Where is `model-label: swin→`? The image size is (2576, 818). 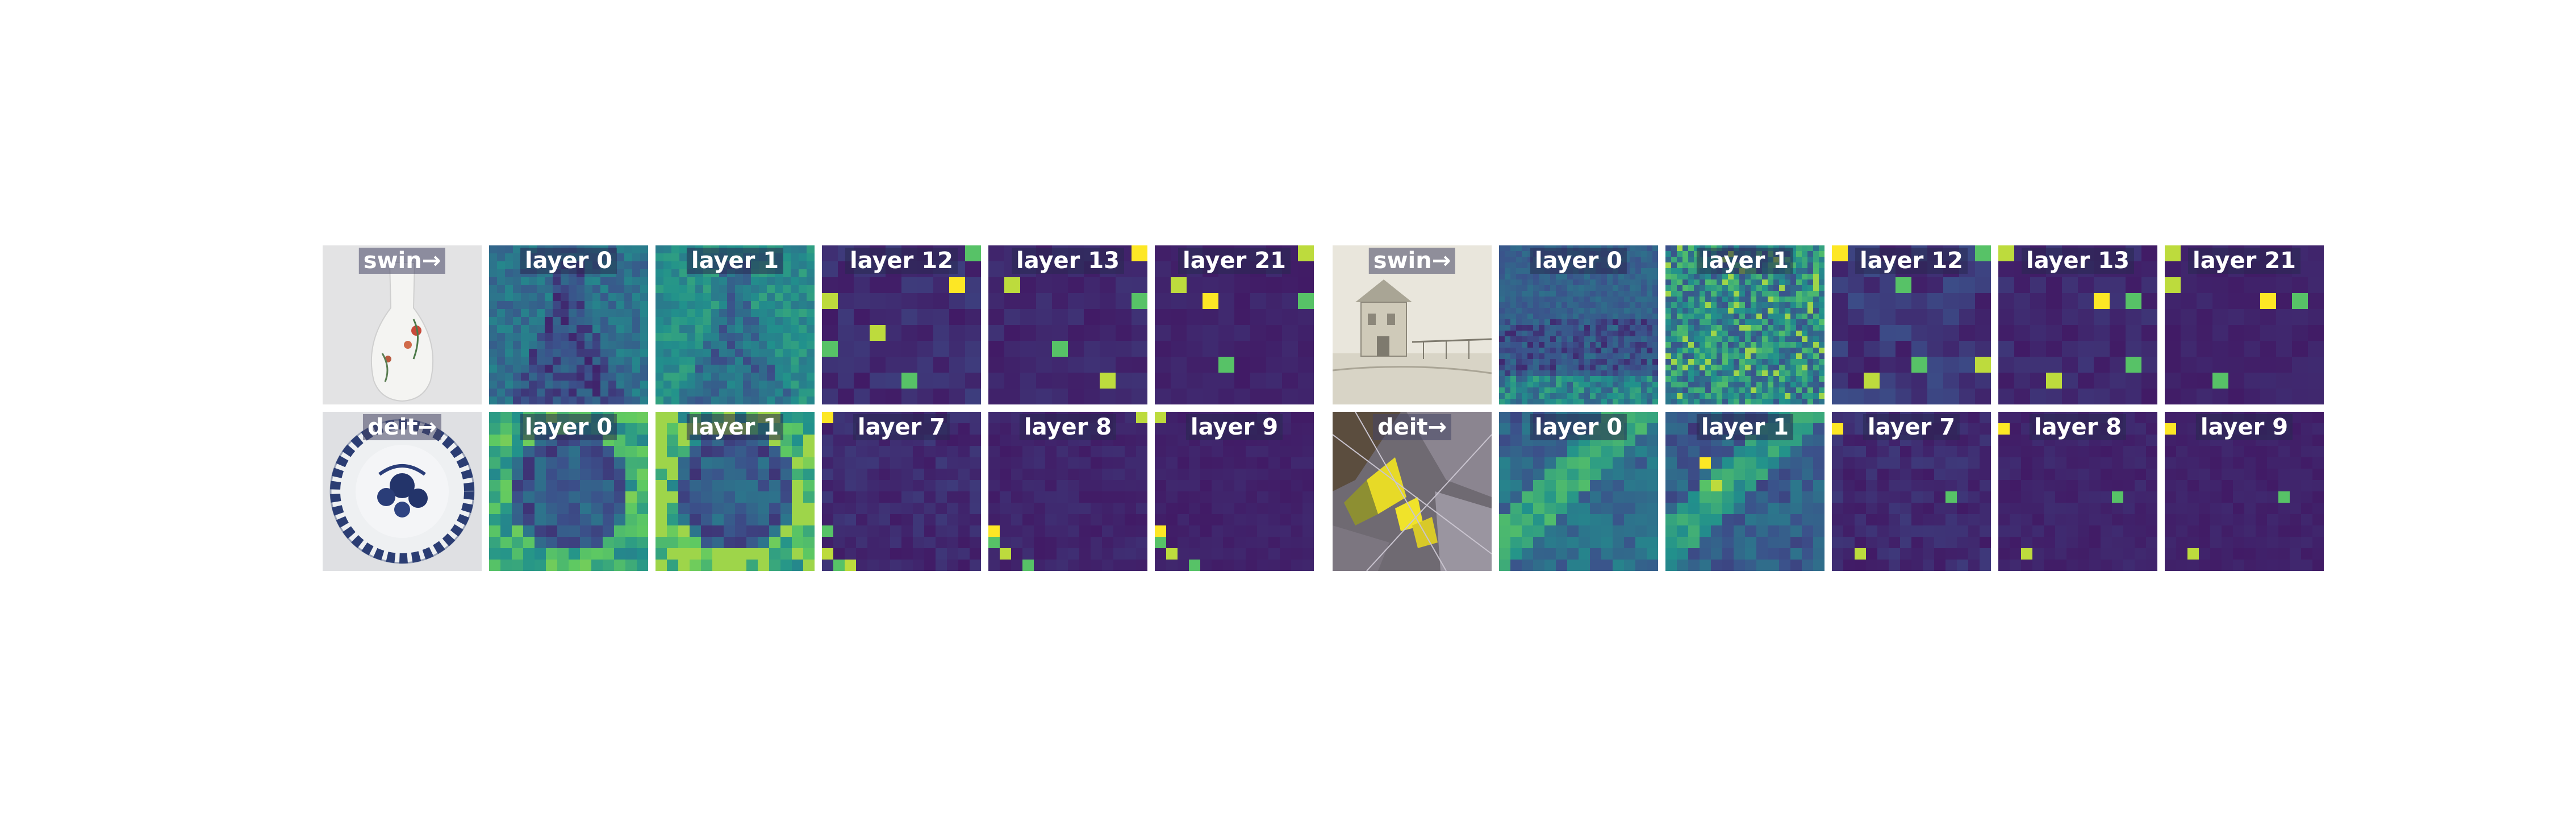 model-label: swin→ is located at coordinates (1412, 261).